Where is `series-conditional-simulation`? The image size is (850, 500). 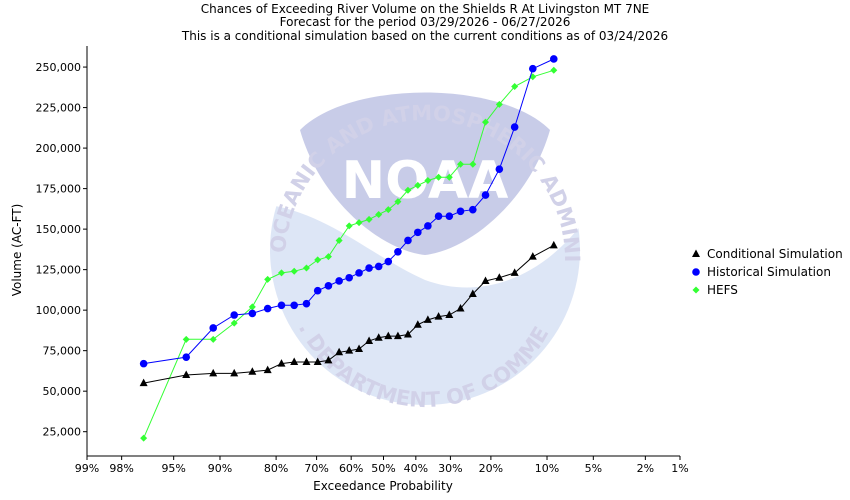
series-conditional-simulation is located at coordinates (348, 313).